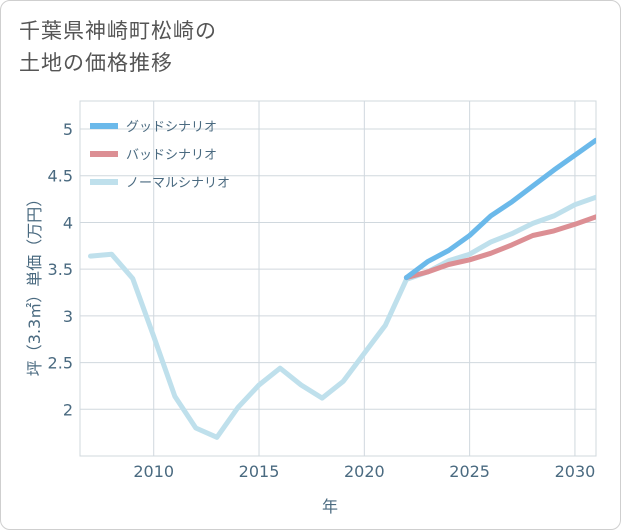  Describe the element at coordinates (60, 269) in the screenshot. I see `y-tick-label: 3.5` at that location.